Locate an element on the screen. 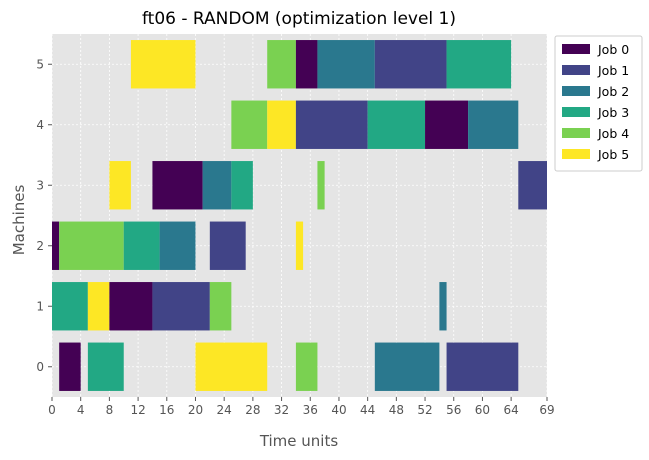 This screenshot has width=649, height=460. x-tick-label: 60 is located at coordinates (482, 410).